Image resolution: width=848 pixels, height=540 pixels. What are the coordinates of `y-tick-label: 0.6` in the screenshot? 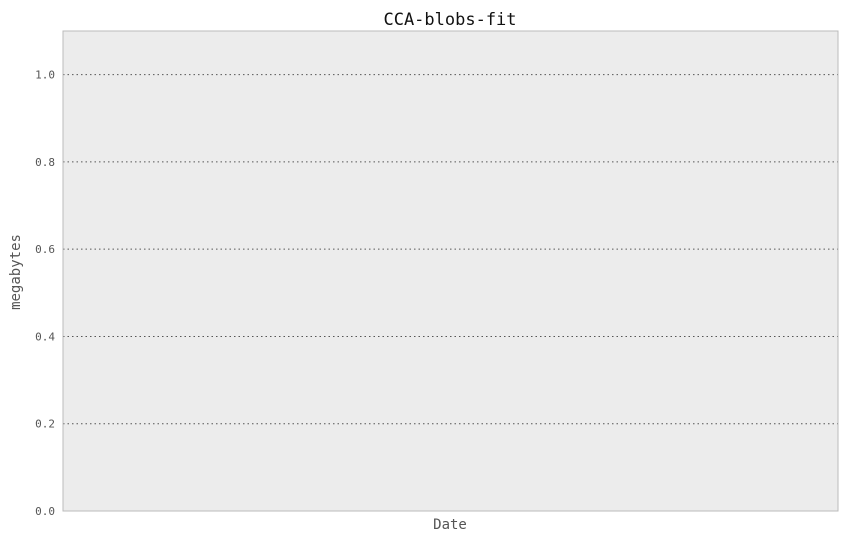 It's located at (45, 249).